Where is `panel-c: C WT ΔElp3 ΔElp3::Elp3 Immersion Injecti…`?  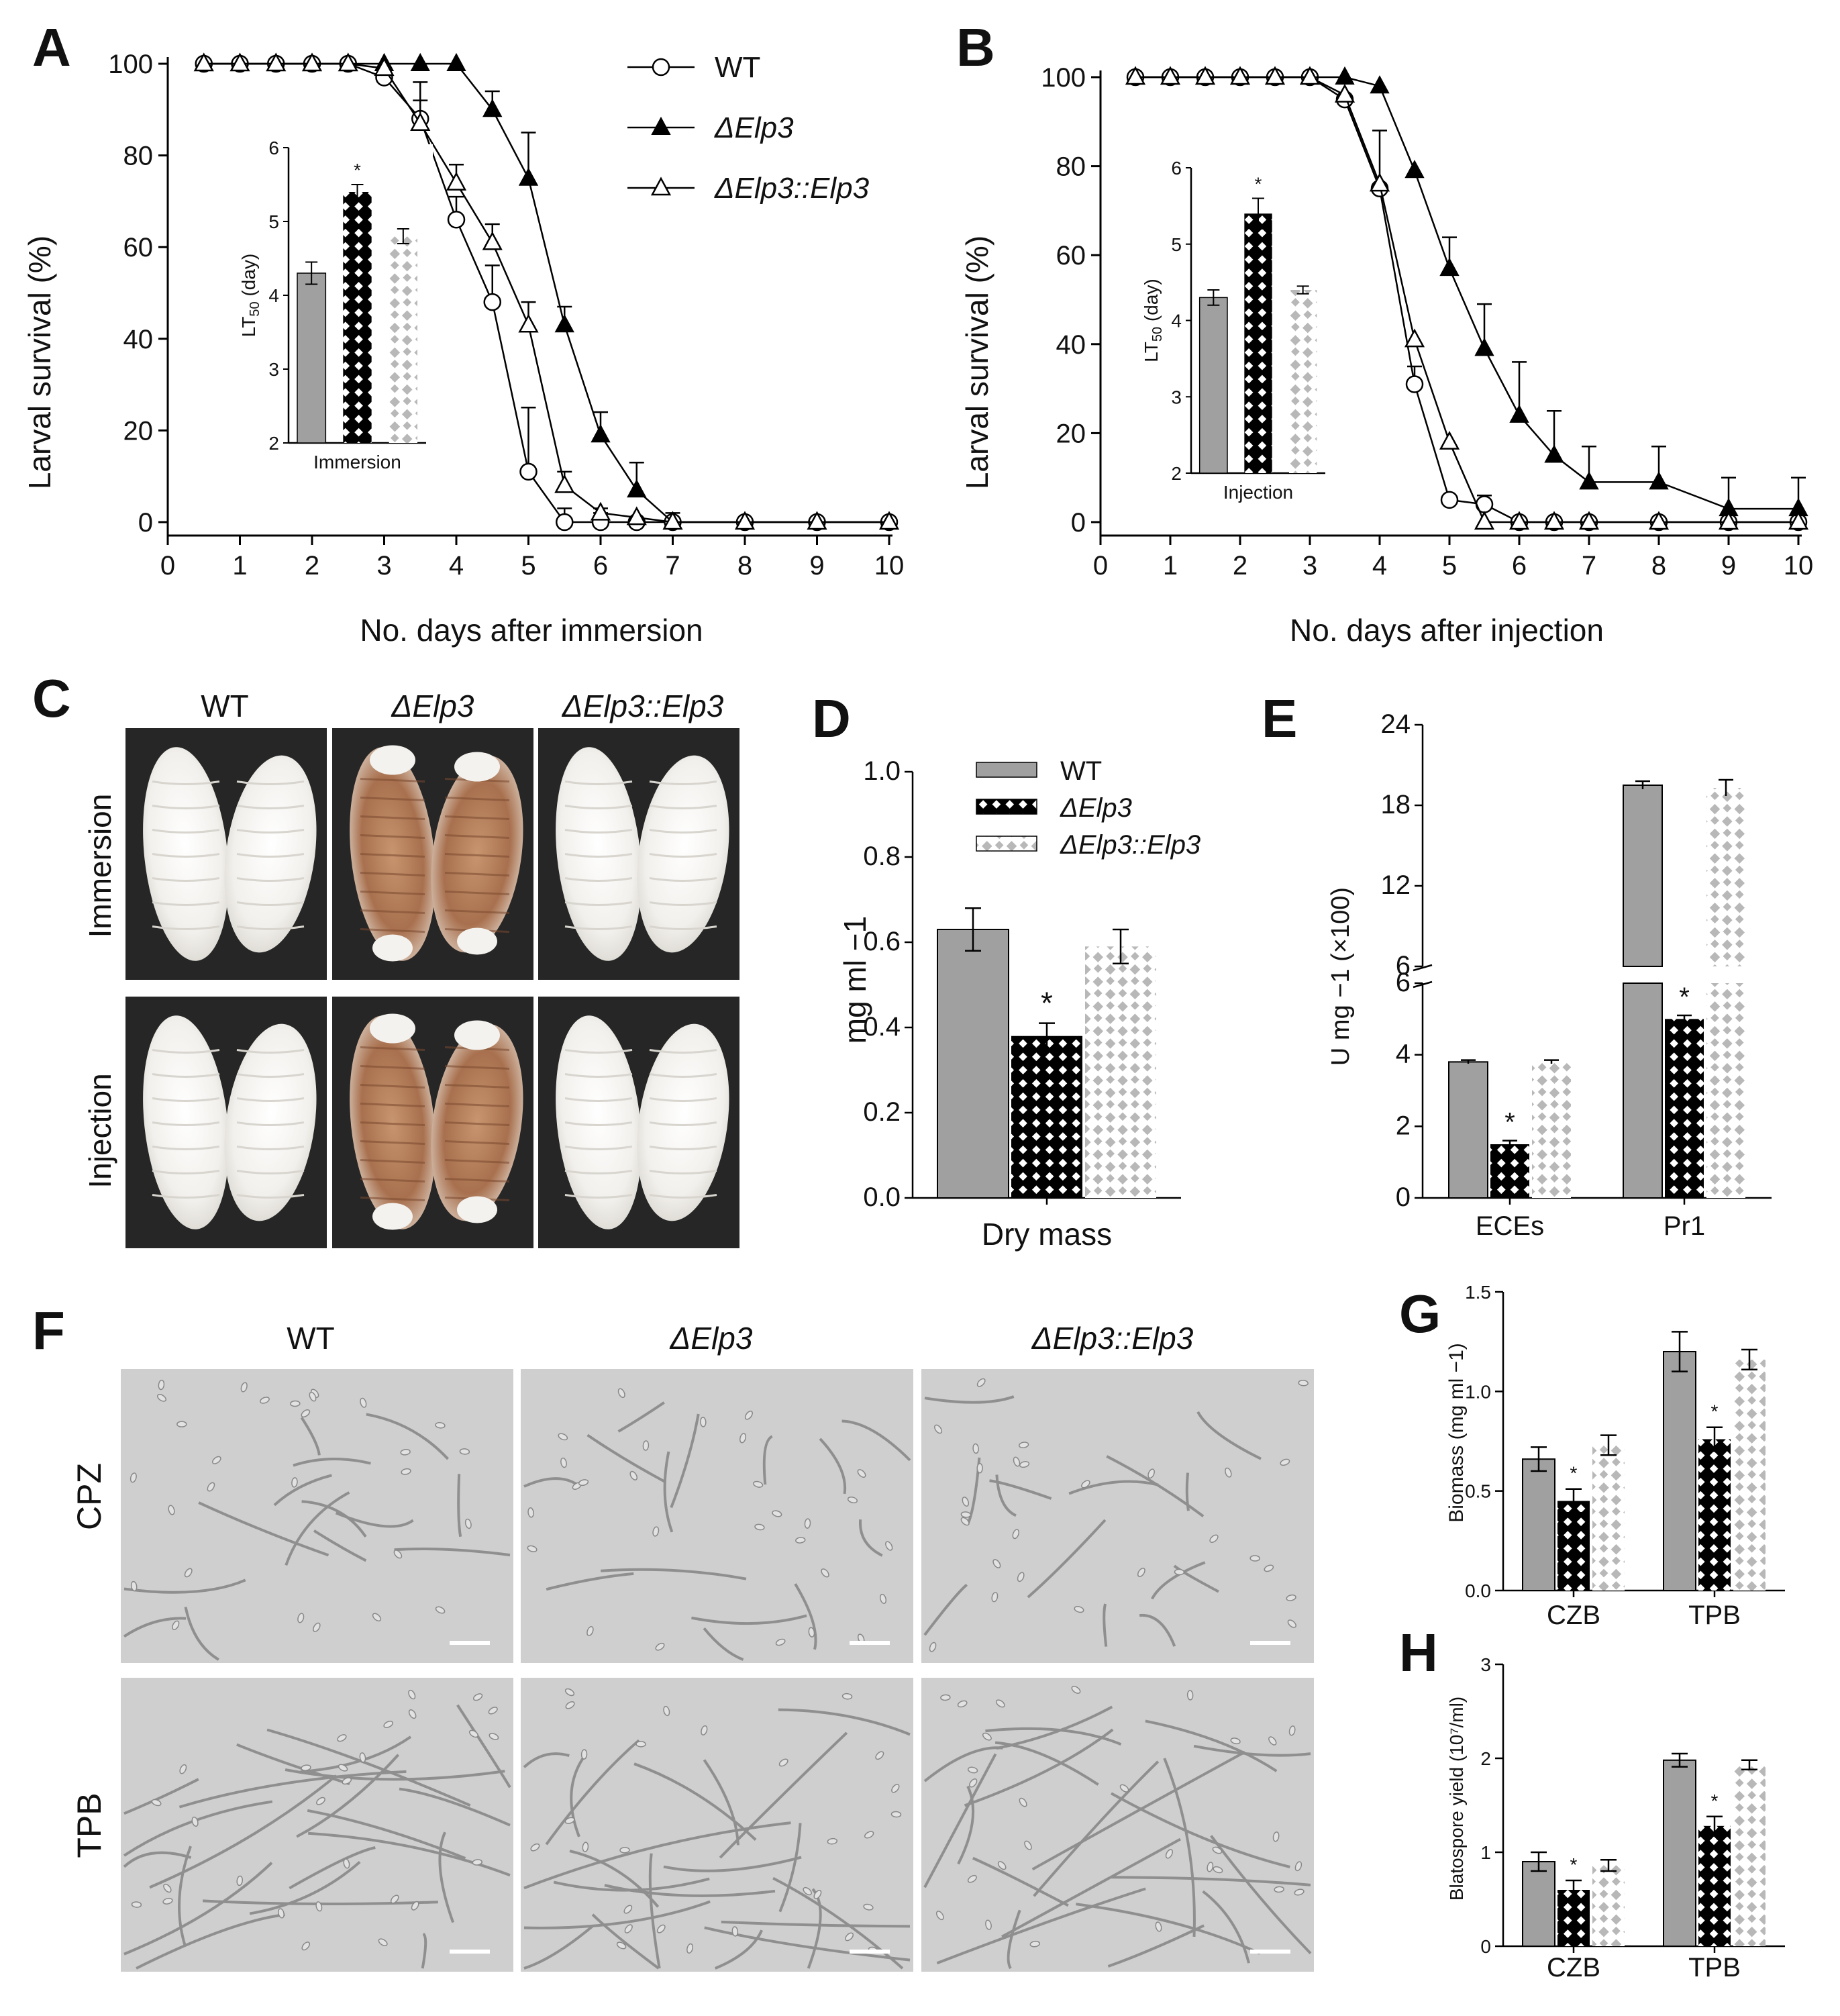
panel-c: C WT ΔElp3 ΔElp3::Elp3 Immersion Injecti… is located at coordinates (385, 958).